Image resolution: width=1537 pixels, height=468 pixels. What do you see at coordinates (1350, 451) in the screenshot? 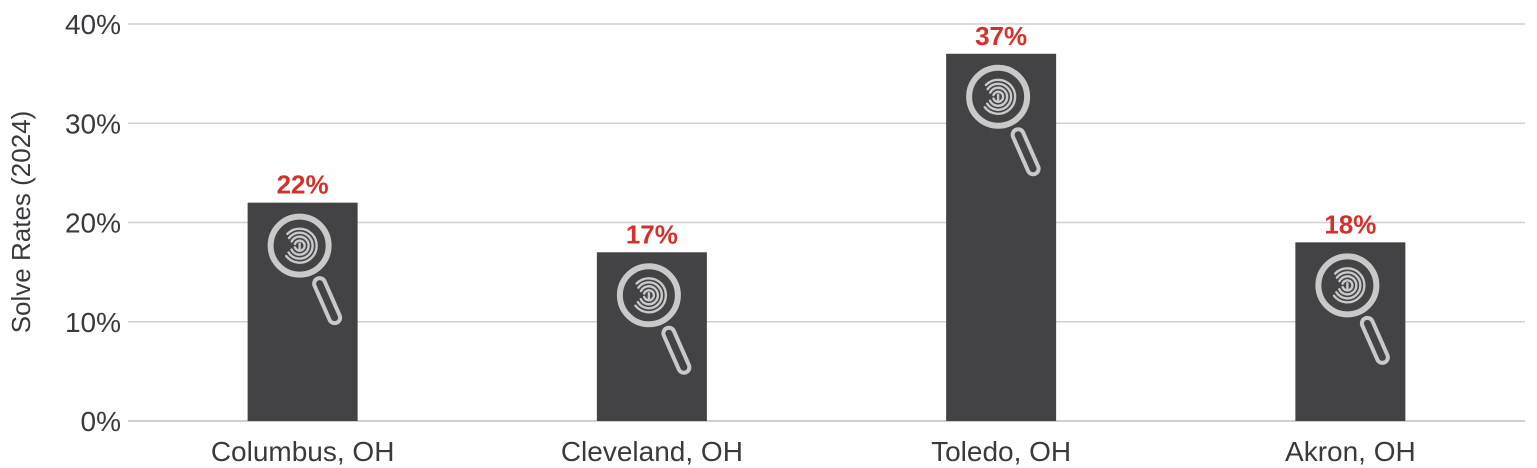
I see `x-category-label: Akron, OH` at bounding box center [1350, 451].